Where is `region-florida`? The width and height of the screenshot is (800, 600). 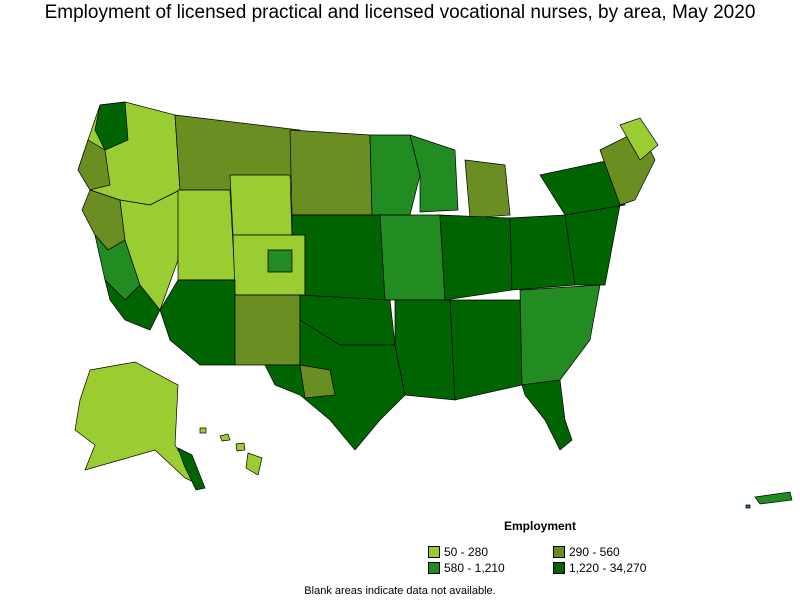
region-florida is located at coordinates (547, 415).